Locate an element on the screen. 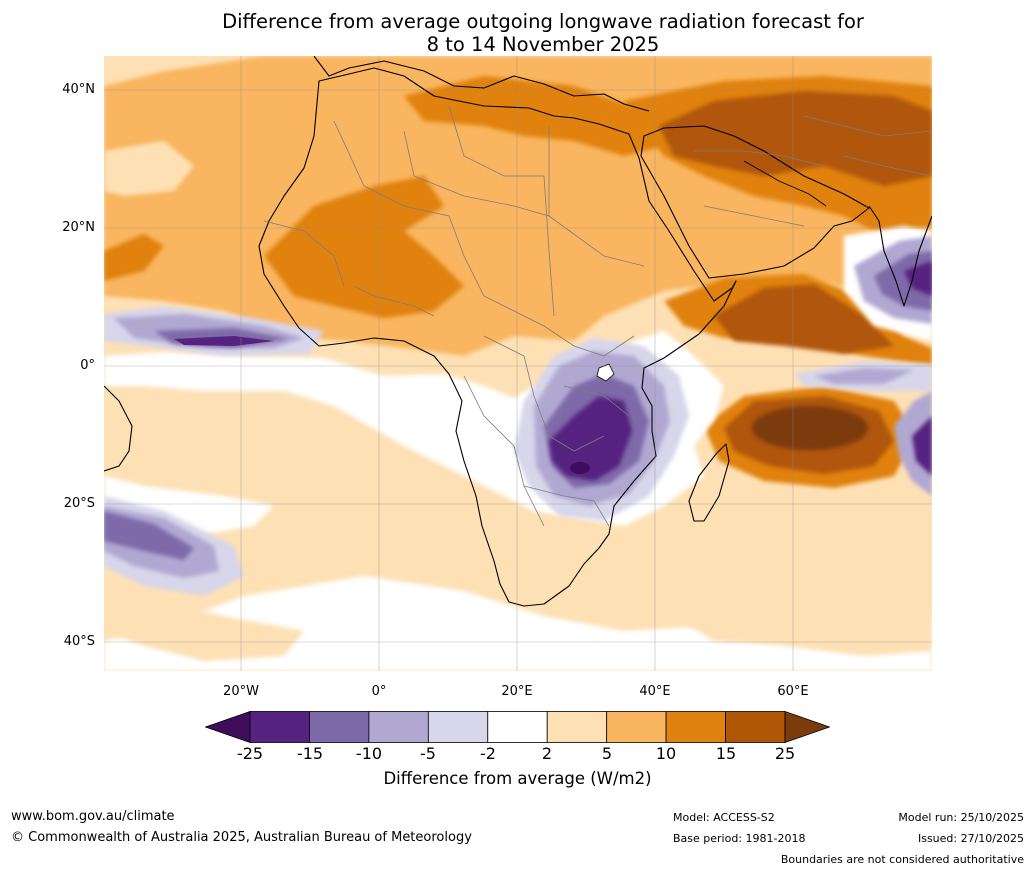 The height and width of the screenshot is (873, 1035). lat-label-20s: 20°S is located at coordinates (79, 503).